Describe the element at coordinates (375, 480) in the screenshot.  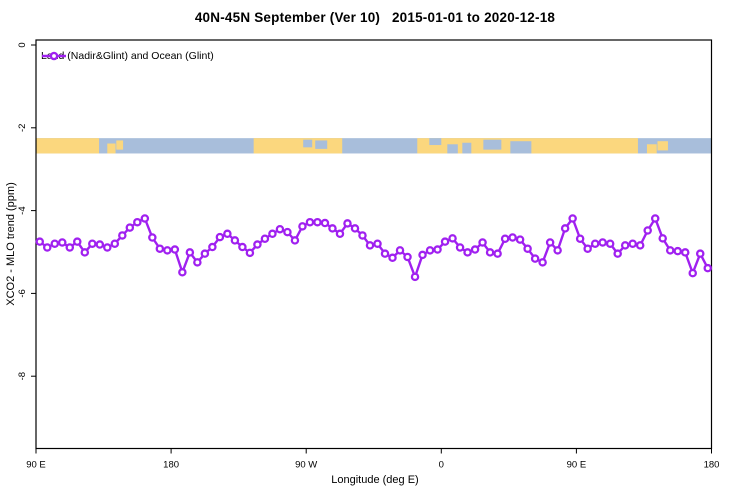
I see `x-axis-title: Longitude (deg E)` at that location.